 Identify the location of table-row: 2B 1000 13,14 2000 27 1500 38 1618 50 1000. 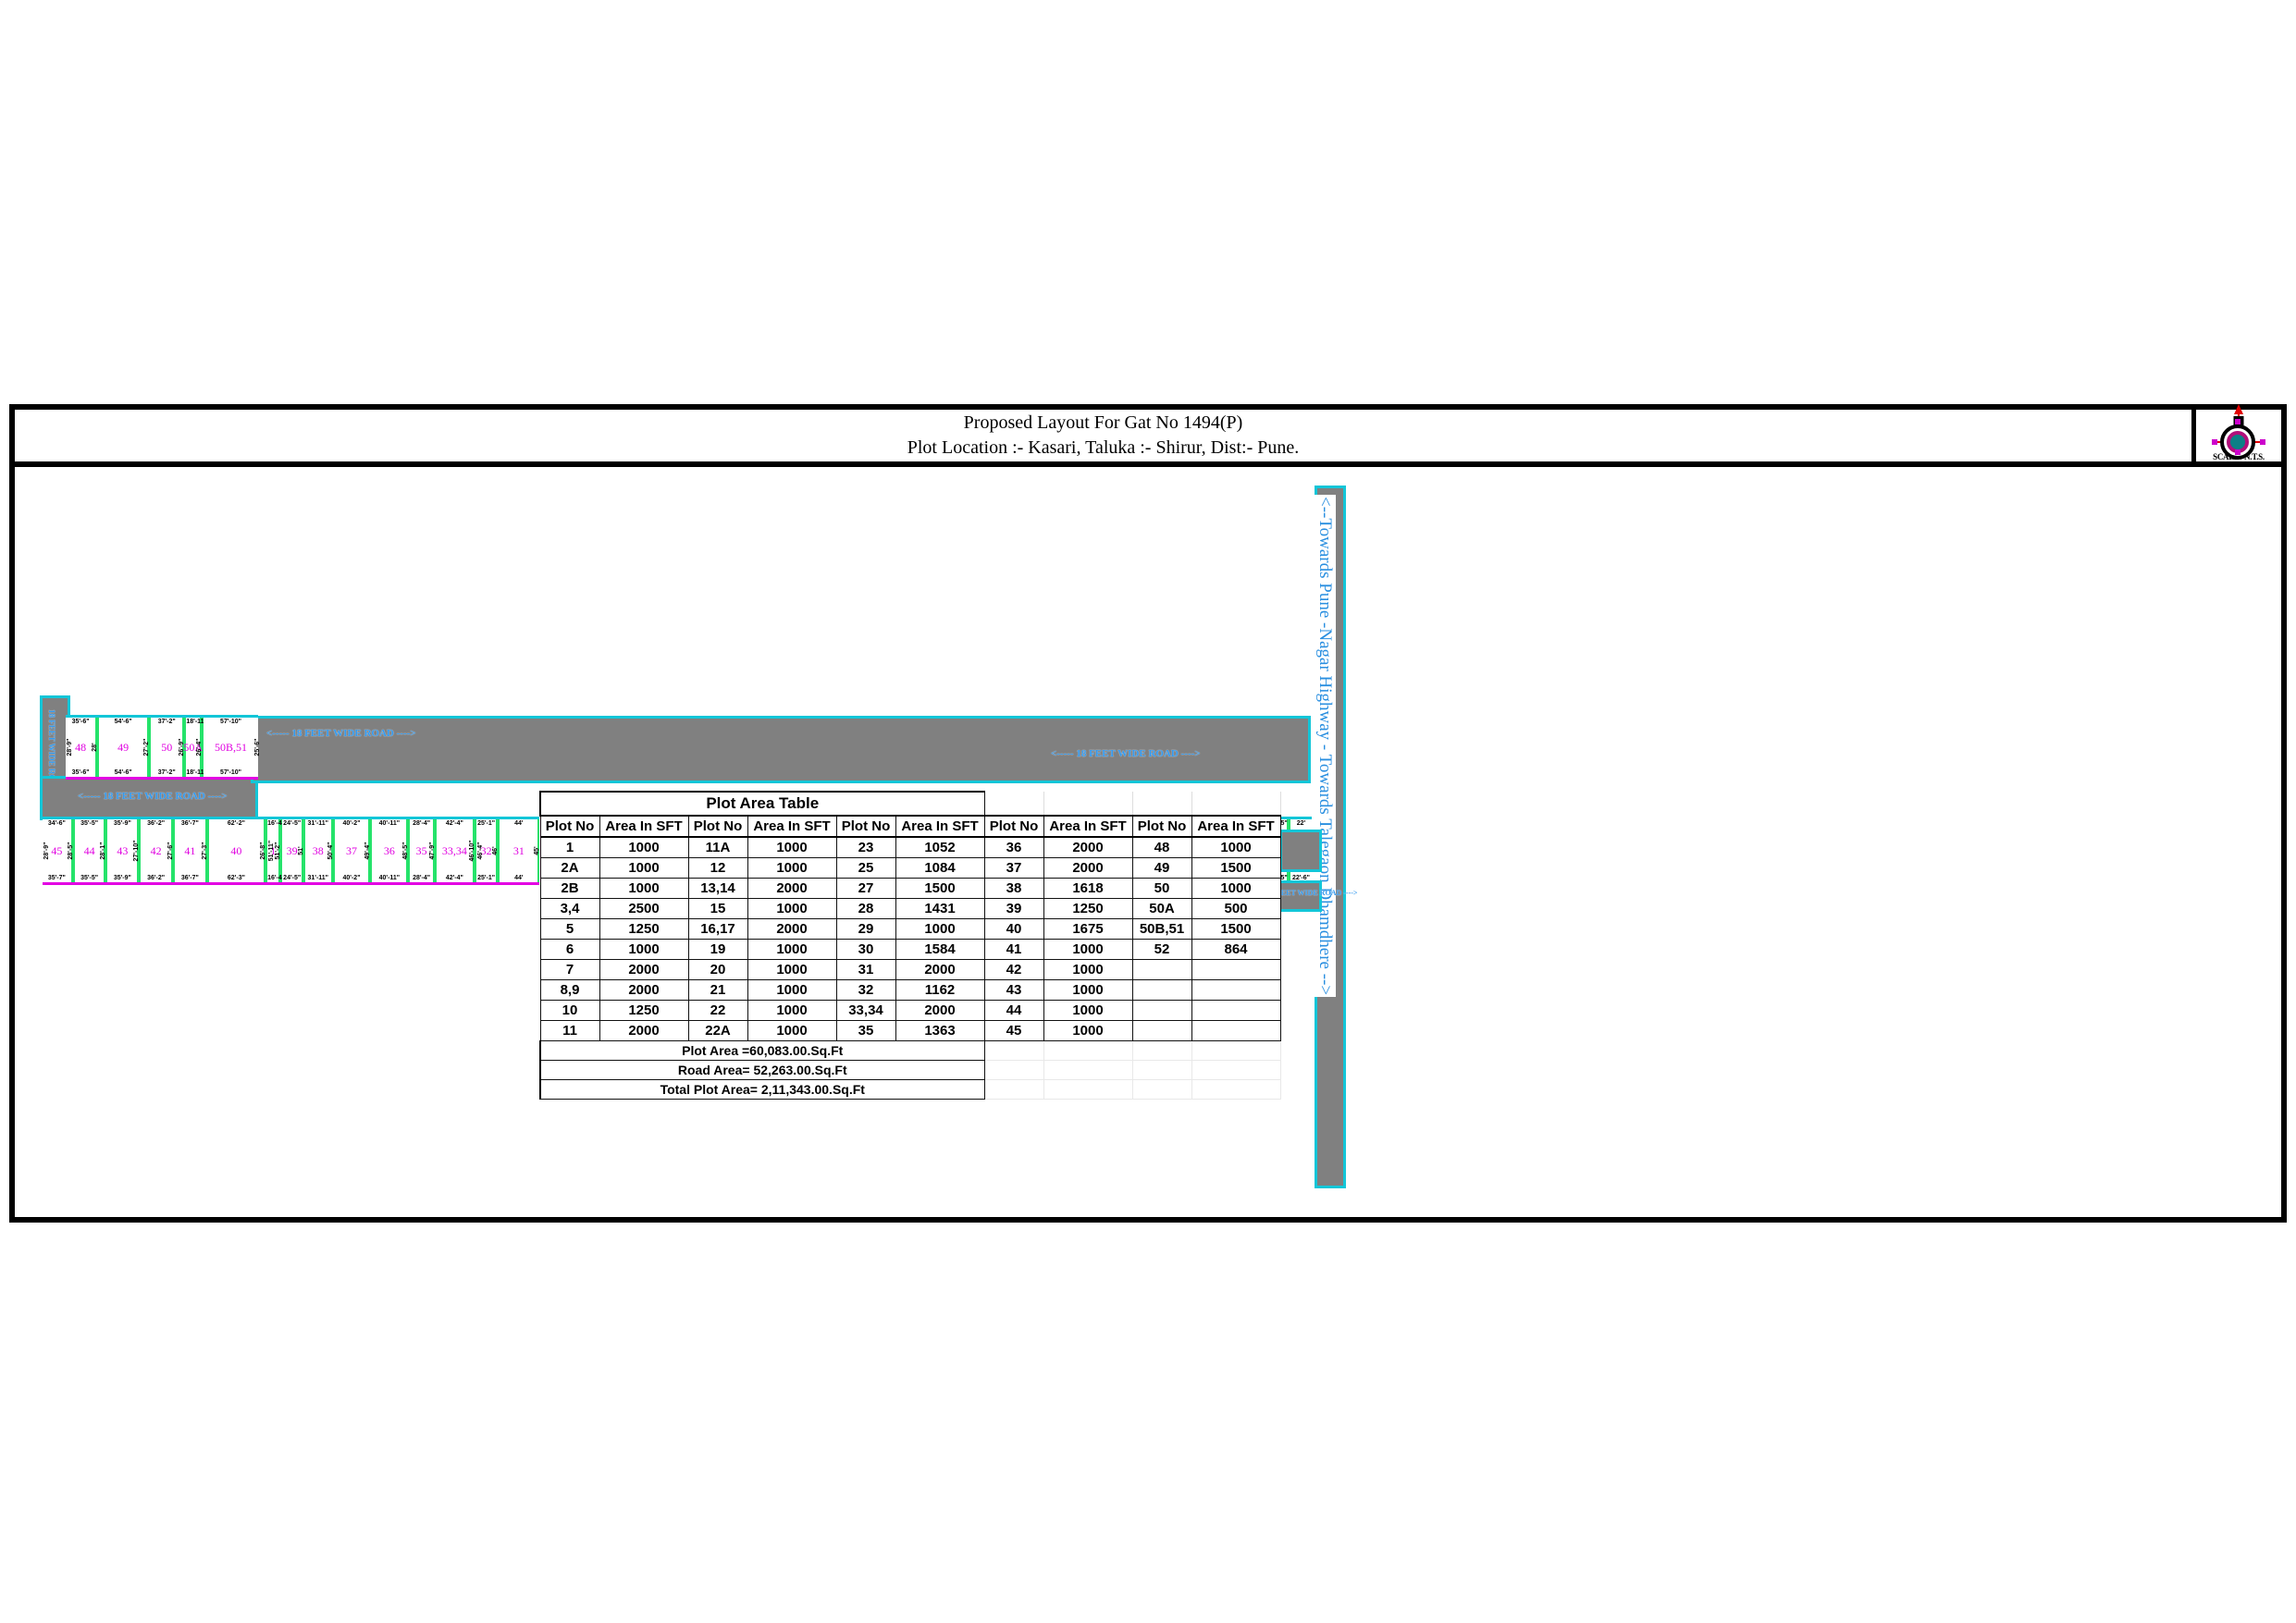
(910, 888).